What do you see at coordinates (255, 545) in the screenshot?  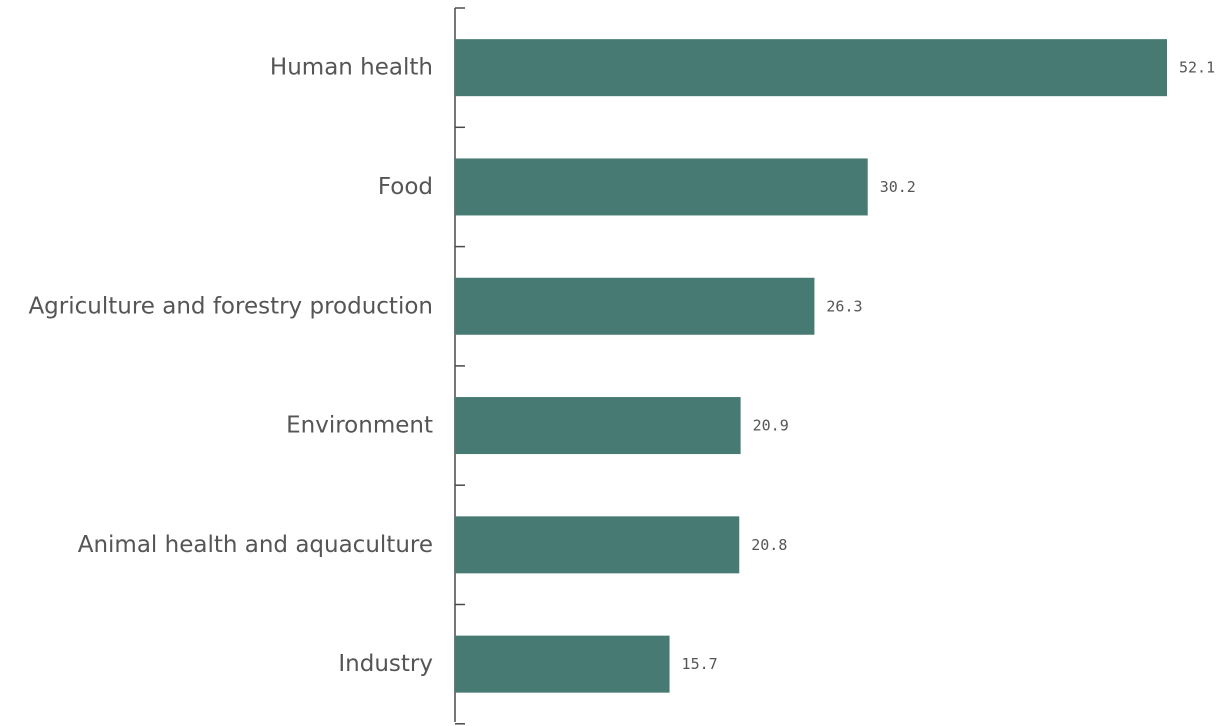 I see `category-label: Animal health and aquaculture` at bounding box center [255, 545].